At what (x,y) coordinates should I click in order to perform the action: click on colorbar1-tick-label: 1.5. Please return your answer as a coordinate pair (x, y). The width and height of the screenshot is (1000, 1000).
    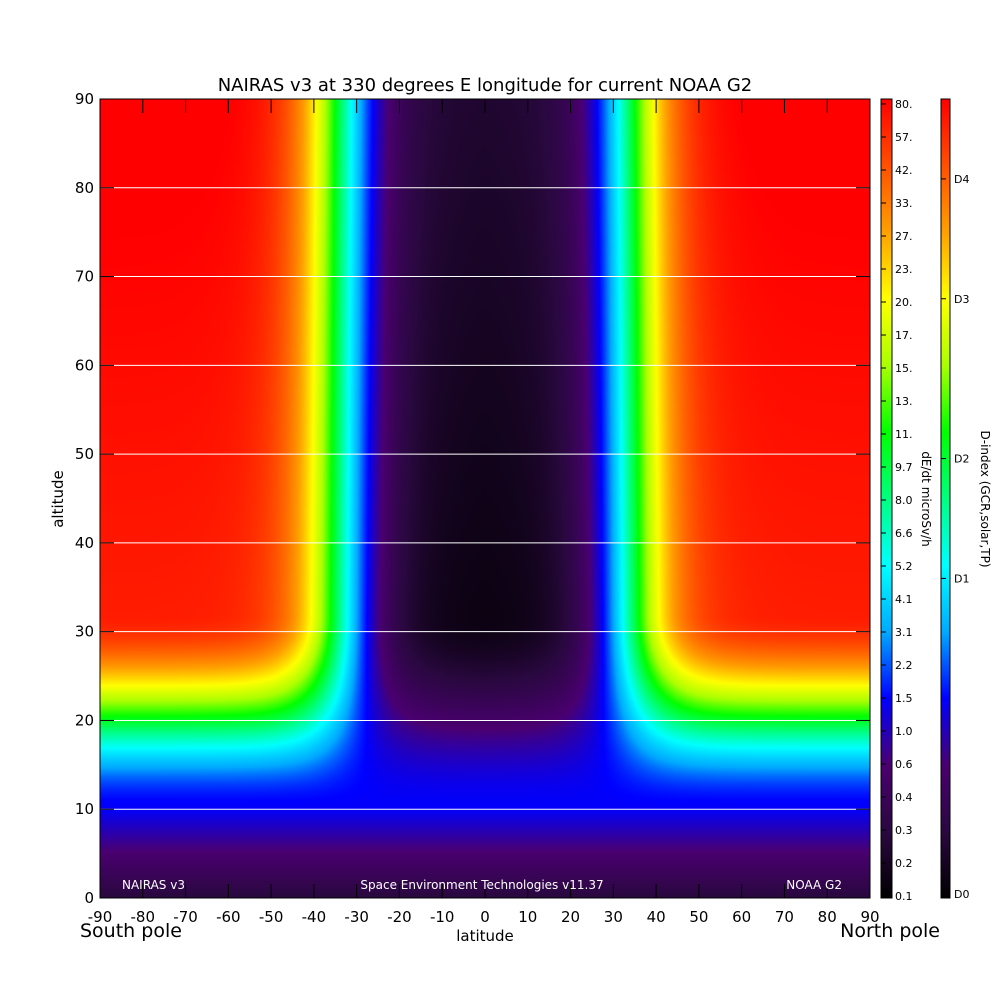
    Looking at the image, I should click on (904, 698).